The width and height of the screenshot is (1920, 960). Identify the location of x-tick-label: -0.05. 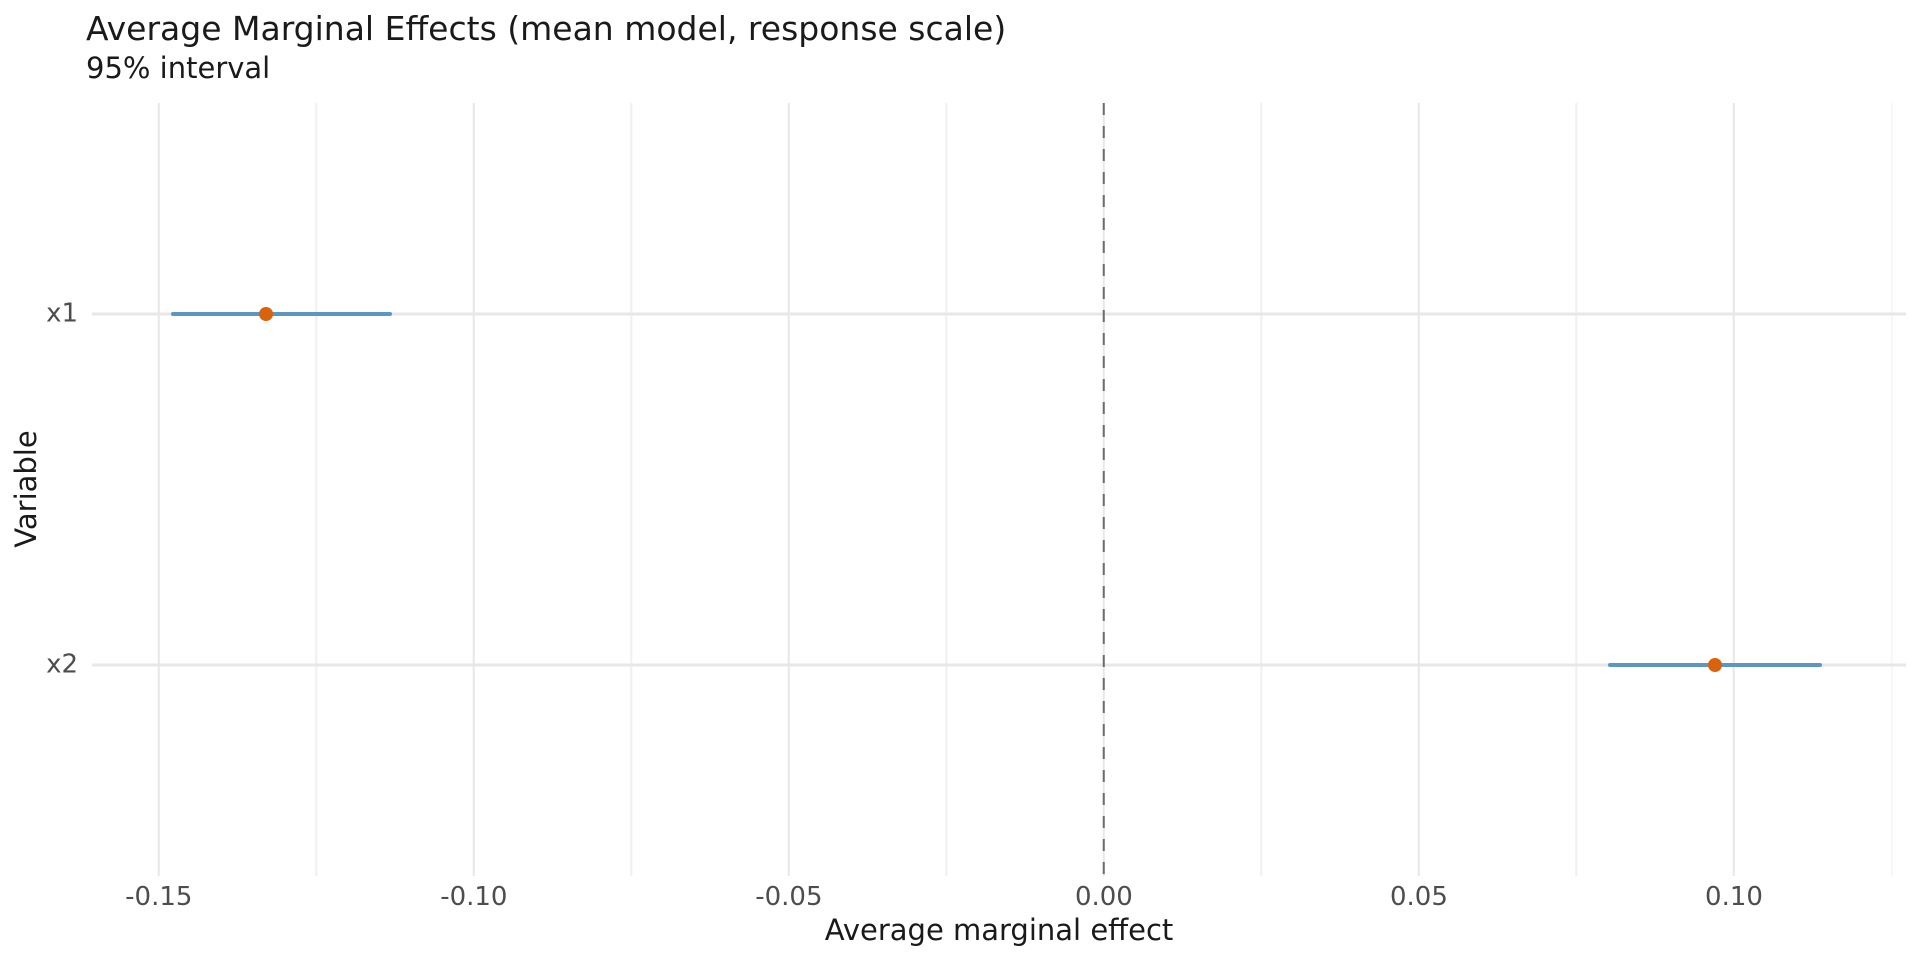
(789, 897).